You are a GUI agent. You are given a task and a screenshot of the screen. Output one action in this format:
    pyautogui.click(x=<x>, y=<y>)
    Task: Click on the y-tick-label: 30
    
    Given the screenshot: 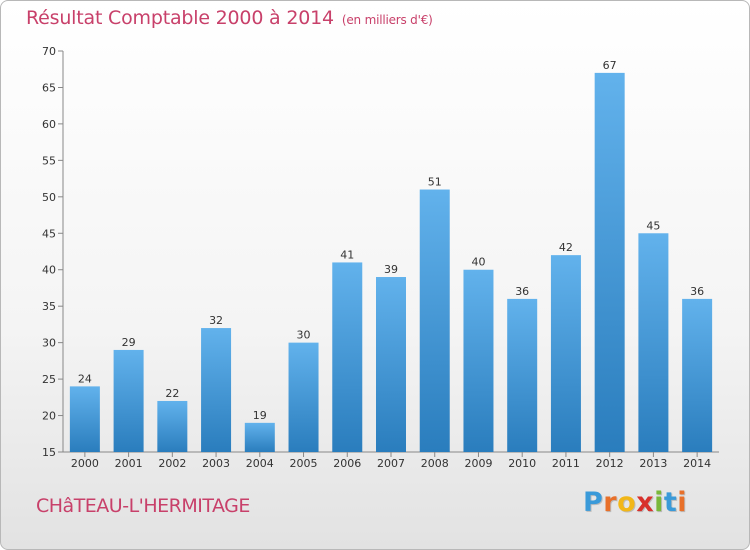 What is the action you would take?
    pyautogui.click(x=49, y=343)
    